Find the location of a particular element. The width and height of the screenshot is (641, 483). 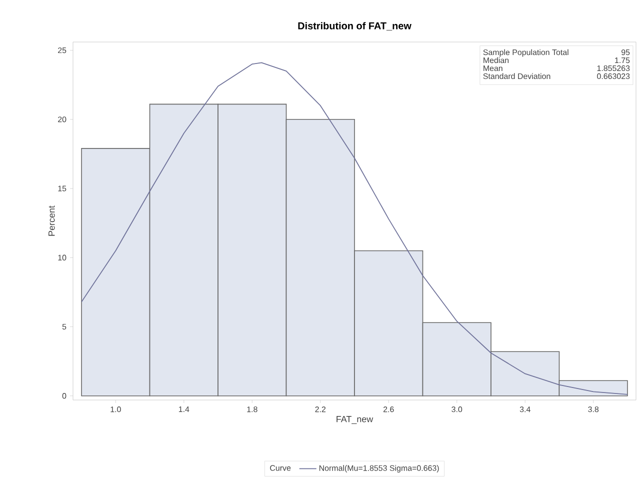

chart-title: Distribution of FAT_new is located at coordinates (355, 26).